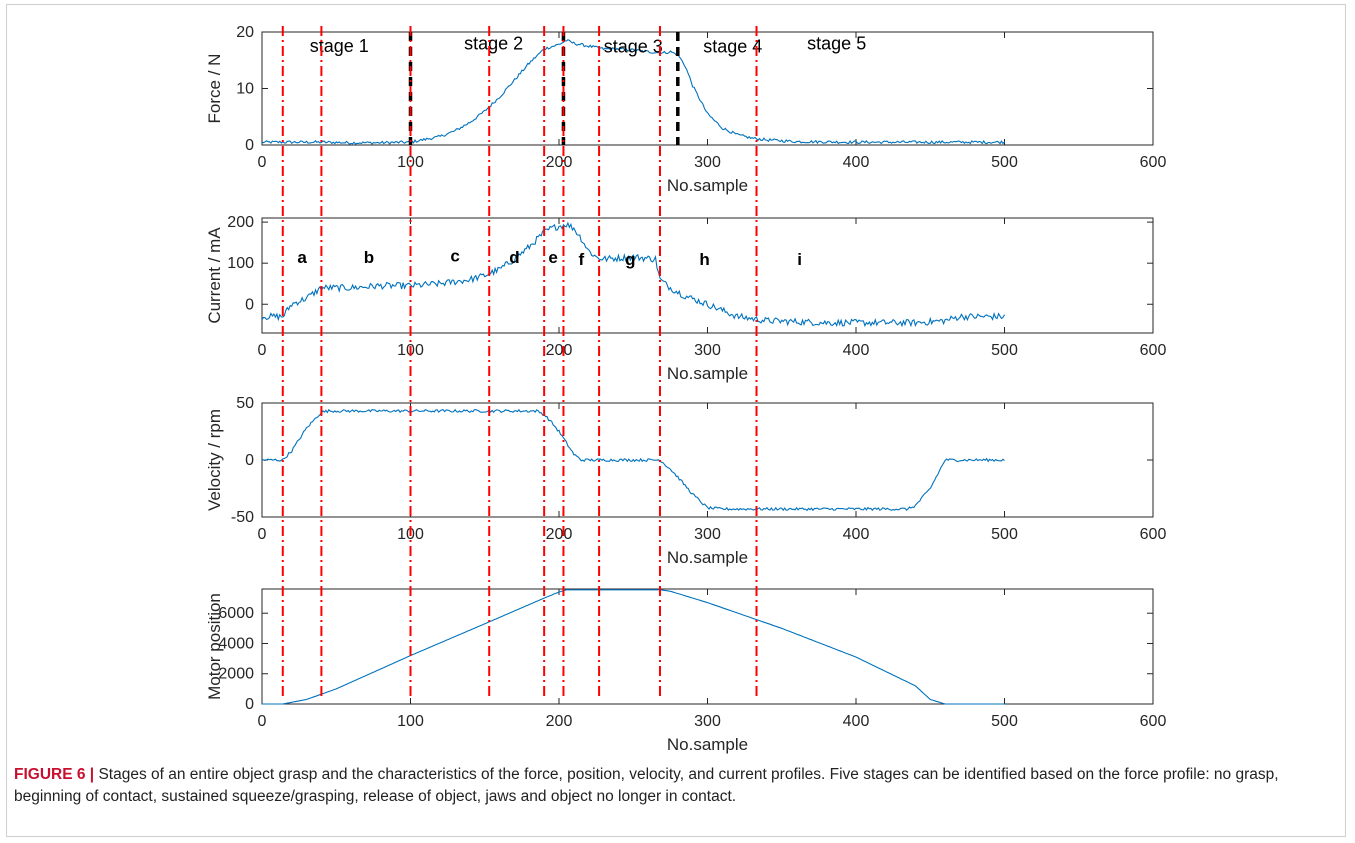  I want to click on y-tick-label: 20, so click(245, 32).